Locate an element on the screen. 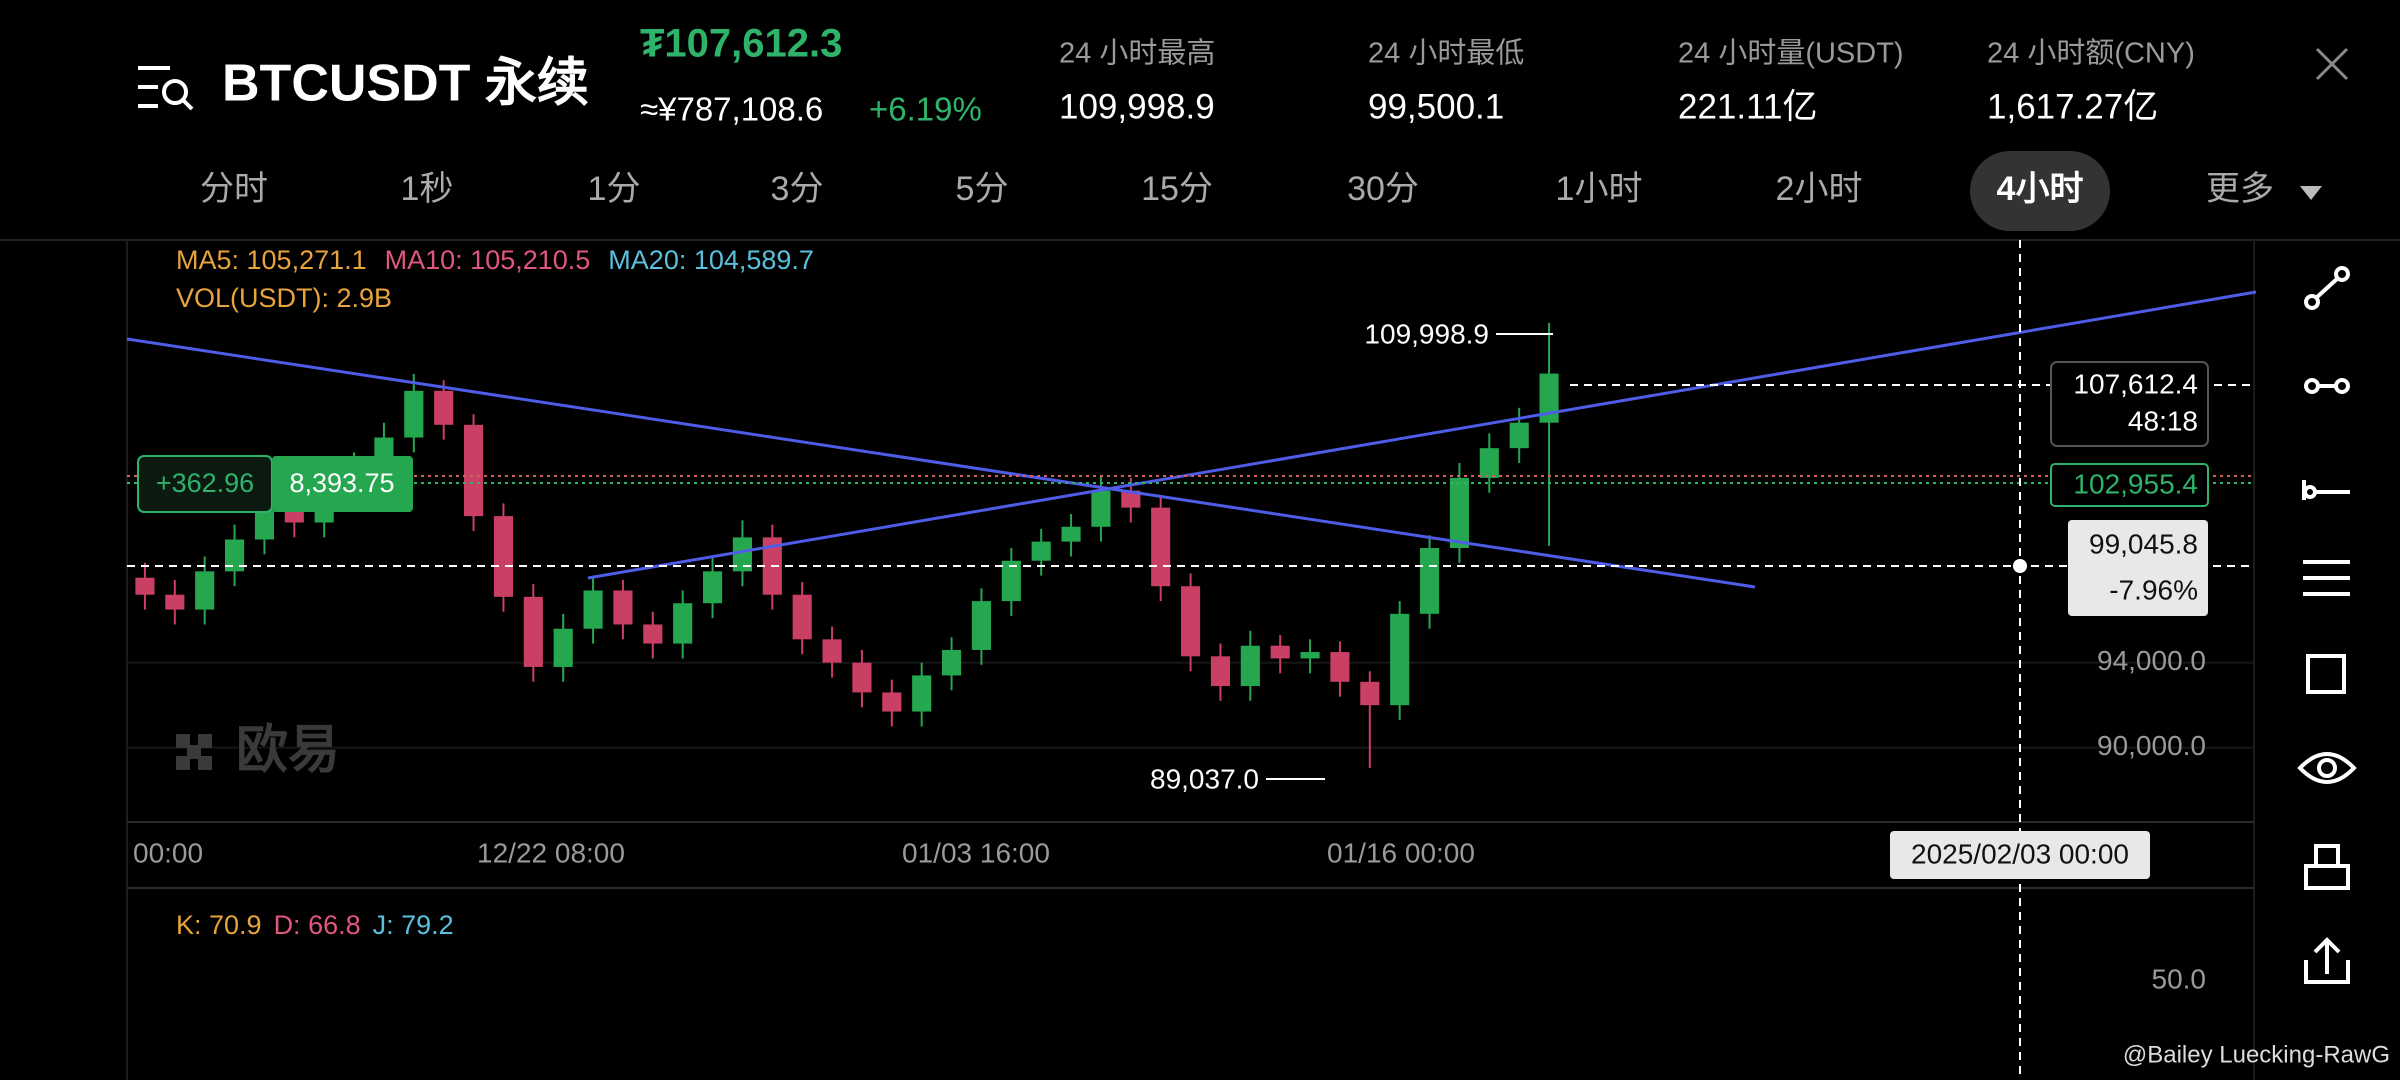 The height and width of the screenshot is (1080, 2400). stat-label: 24 小时额(CNY) is located at coordinates (2091, 53).